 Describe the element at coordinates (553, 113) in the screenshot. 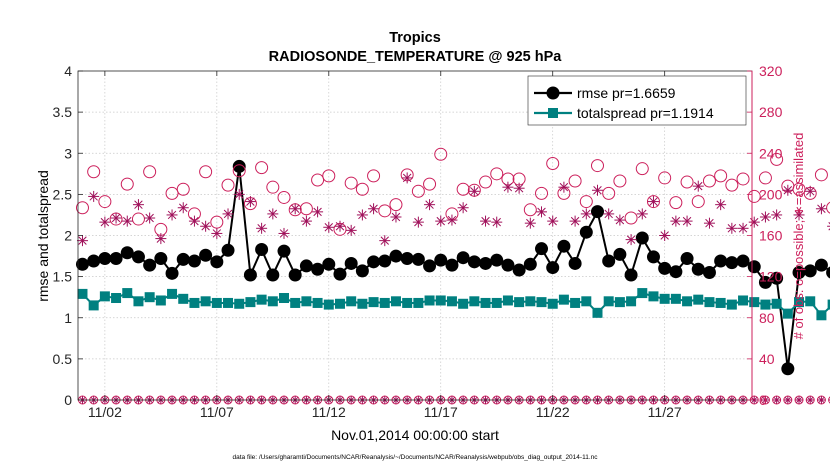

I see `legend-marker-totalspread` at that location.